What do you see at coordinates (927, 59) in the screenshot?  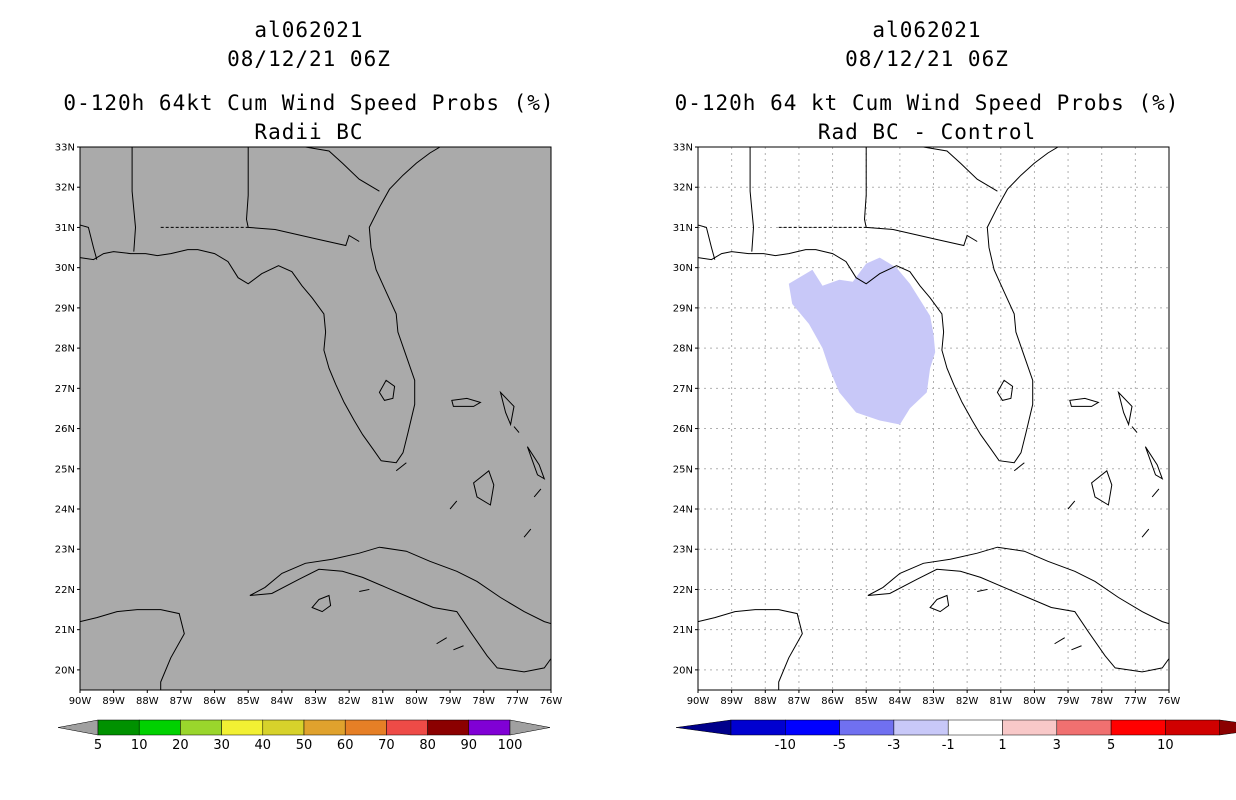 I see `datetime-label: 08/12/21 06Z` at bounding box center [927, 59].